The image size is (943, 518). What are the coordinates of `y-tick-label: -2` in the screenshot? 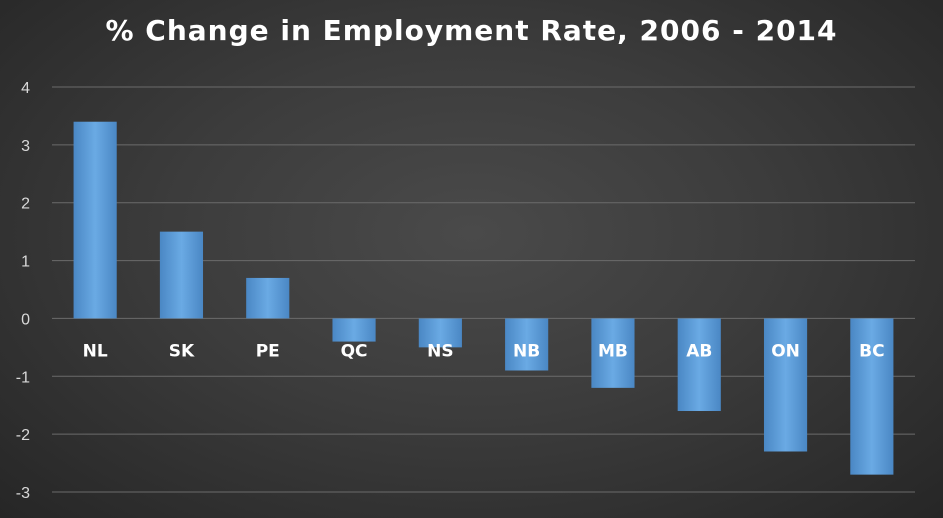 It's located at (23, 435).